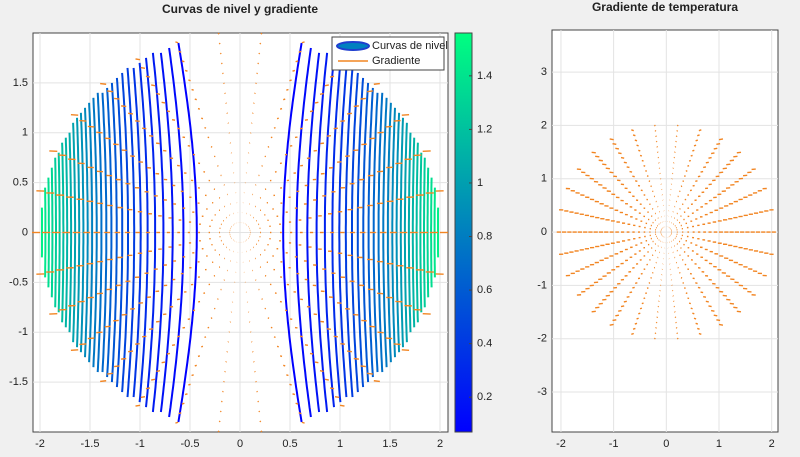  What do you see at coordinates (140, 444) in the screenshot?
I see `x-tick-label: -1` at bounding box center [140, 444].